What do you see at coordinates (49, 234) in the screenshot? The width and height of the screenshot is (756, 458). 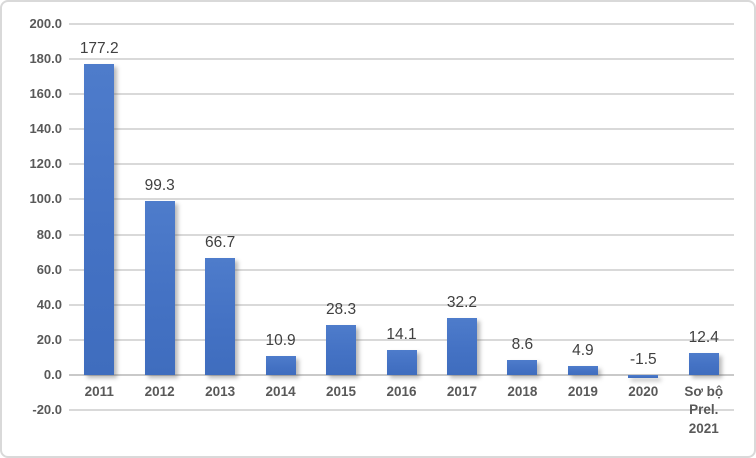 I see `y-axis-tick-label: 80.0` at bounding box center [49, 234].